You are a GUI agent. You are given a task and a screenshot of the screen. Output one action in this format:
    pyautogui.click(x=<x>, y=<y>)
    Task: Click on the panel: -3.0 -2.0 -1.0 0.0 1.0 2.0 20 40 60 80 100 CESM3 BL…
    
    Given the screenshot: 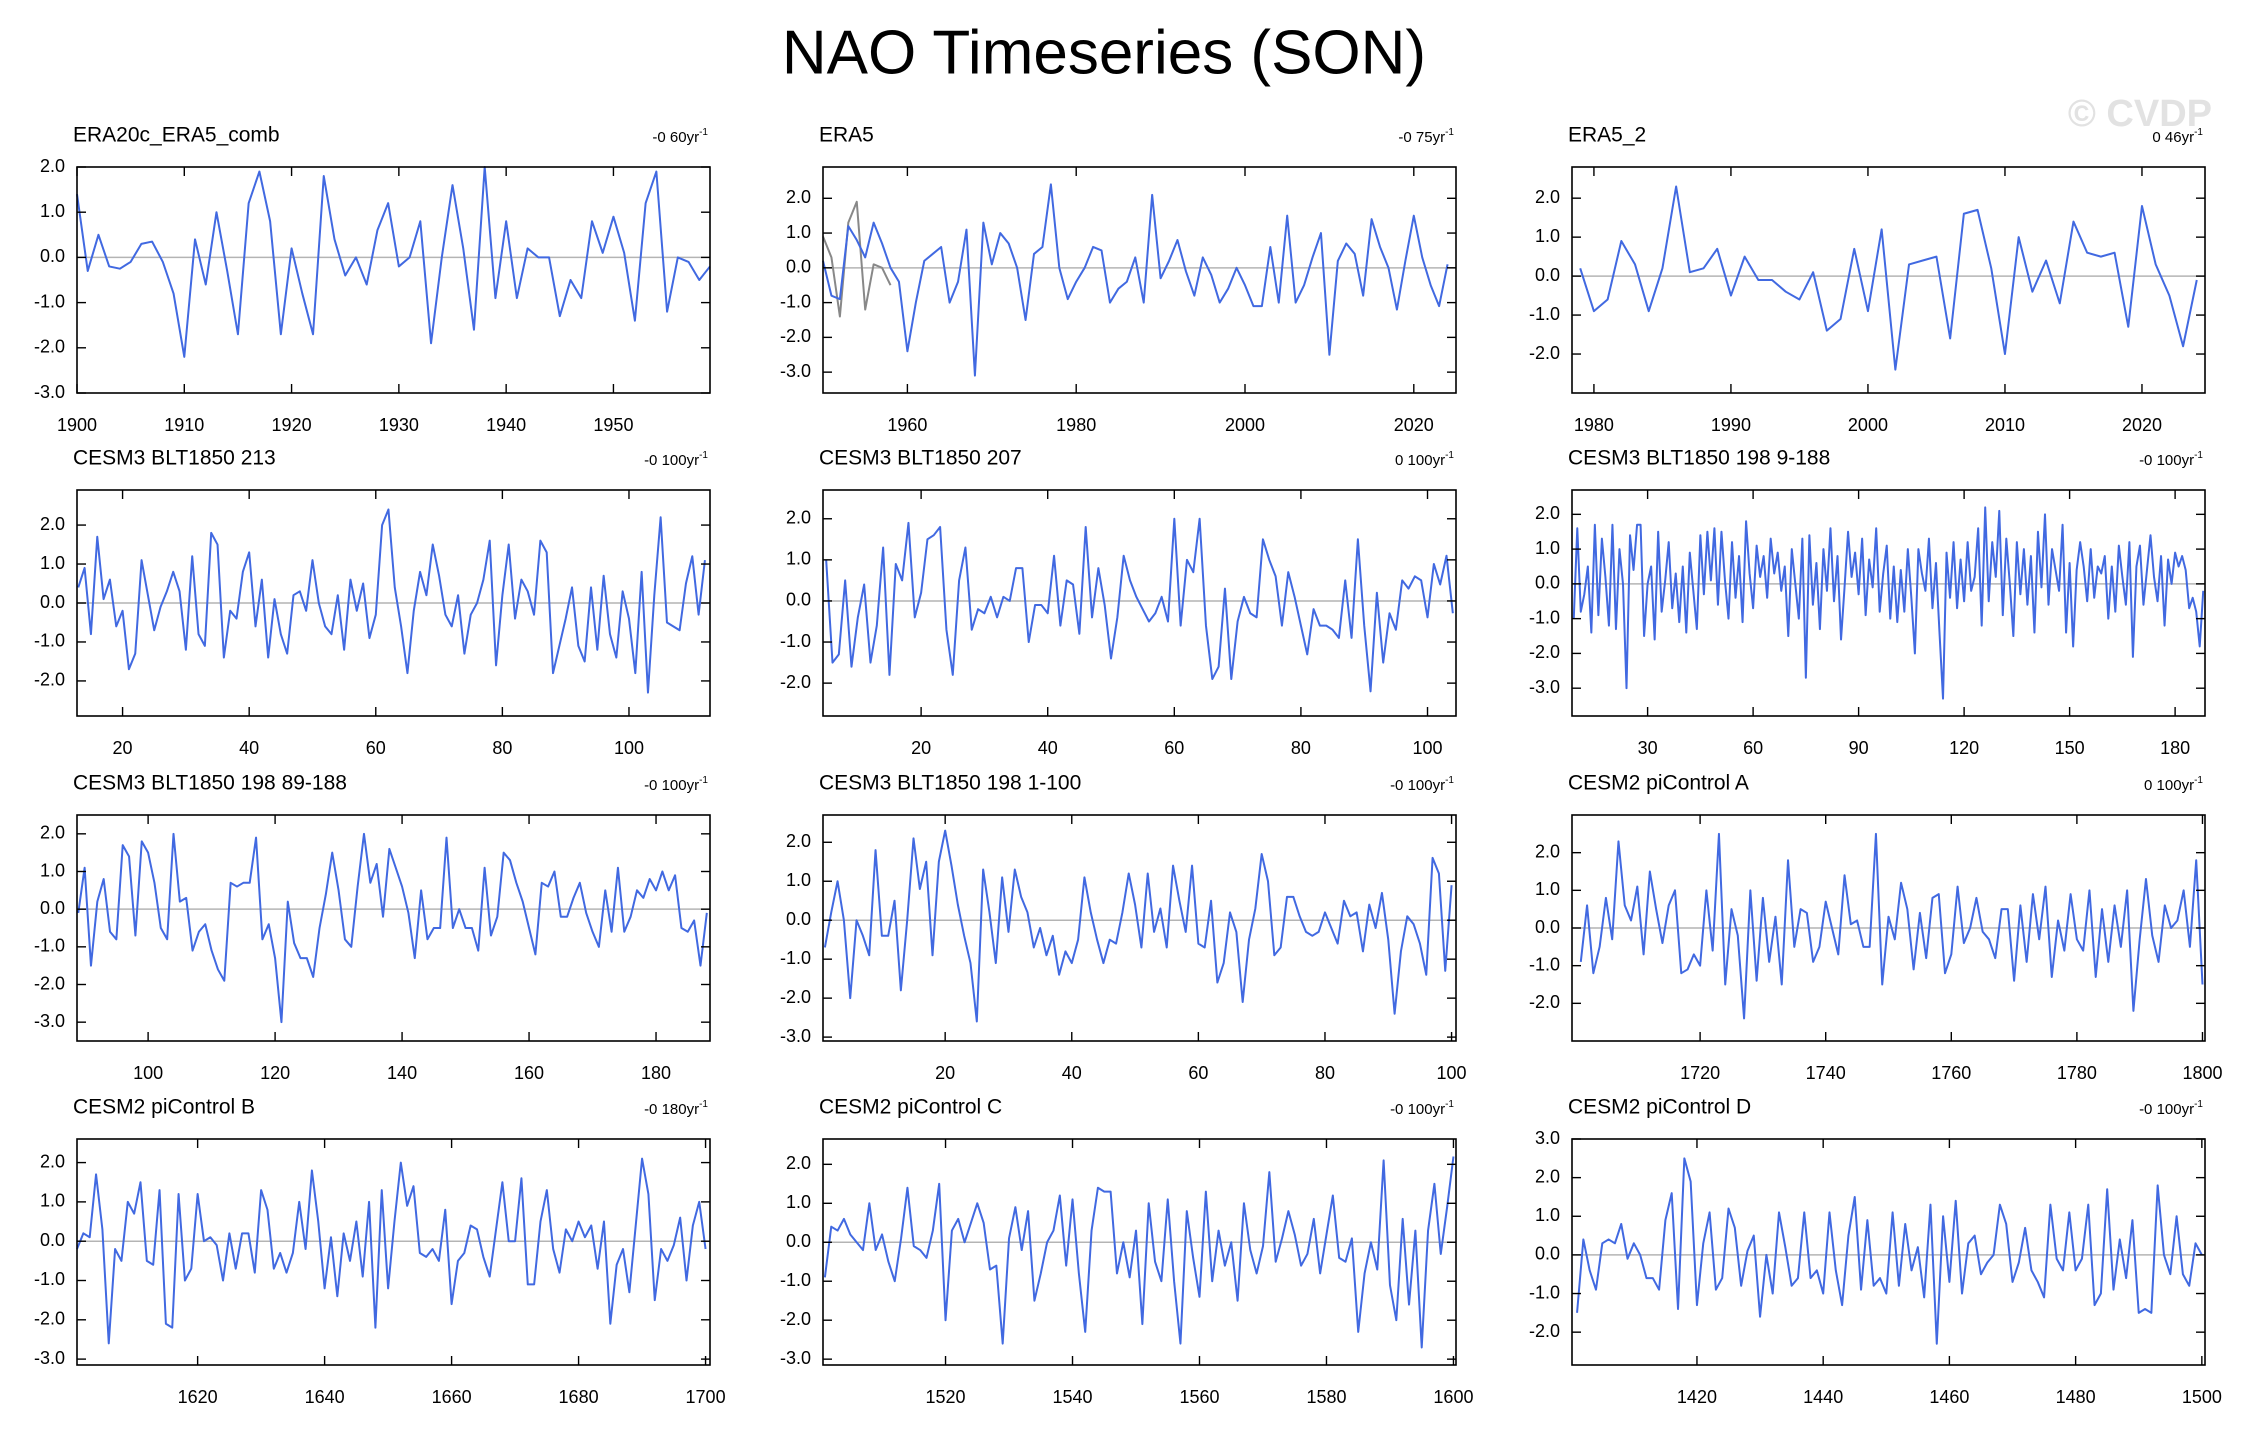 What is the action you would take?
    pyautogui.click(x=1123, y=927)
    